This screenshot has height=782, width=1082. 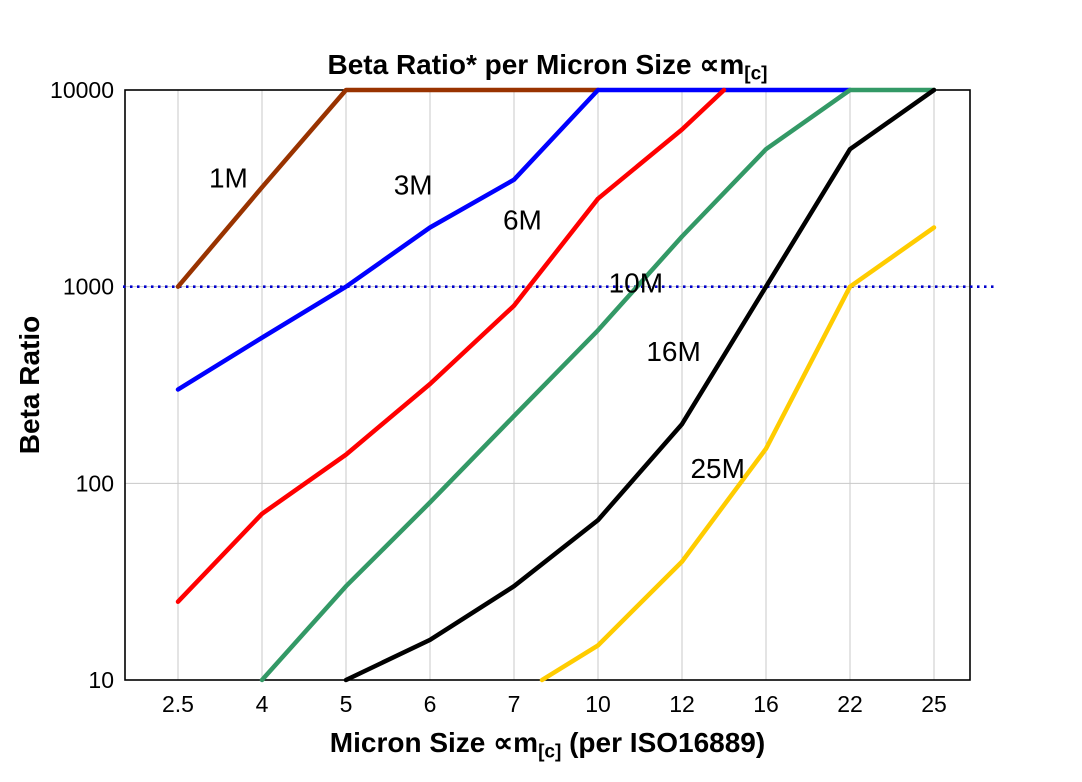 I want to click on x-tick-label: 16, so click(x=766, y=704).